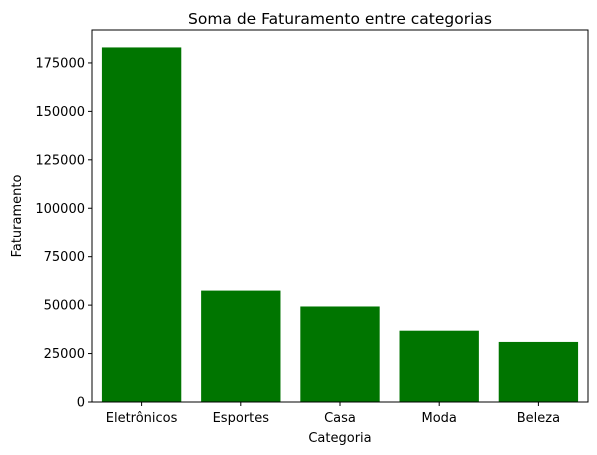 This screenshot has width=597, height=455. I want to click on x-axis-ticks: Eletrônicos Esportes Casa Moda Beleza, so click(333, 414).